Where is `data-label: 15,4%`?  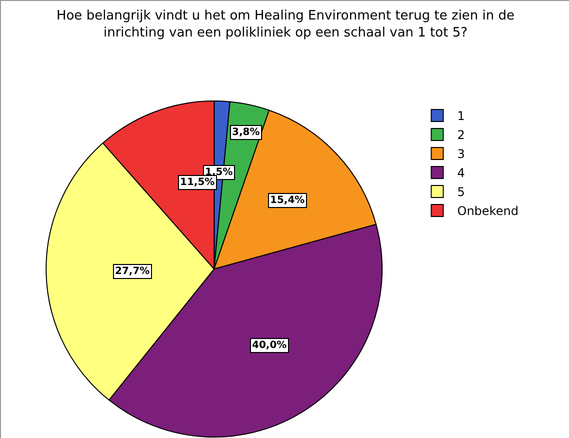
data-label: 15,4% is located at coordinates (287, 200).